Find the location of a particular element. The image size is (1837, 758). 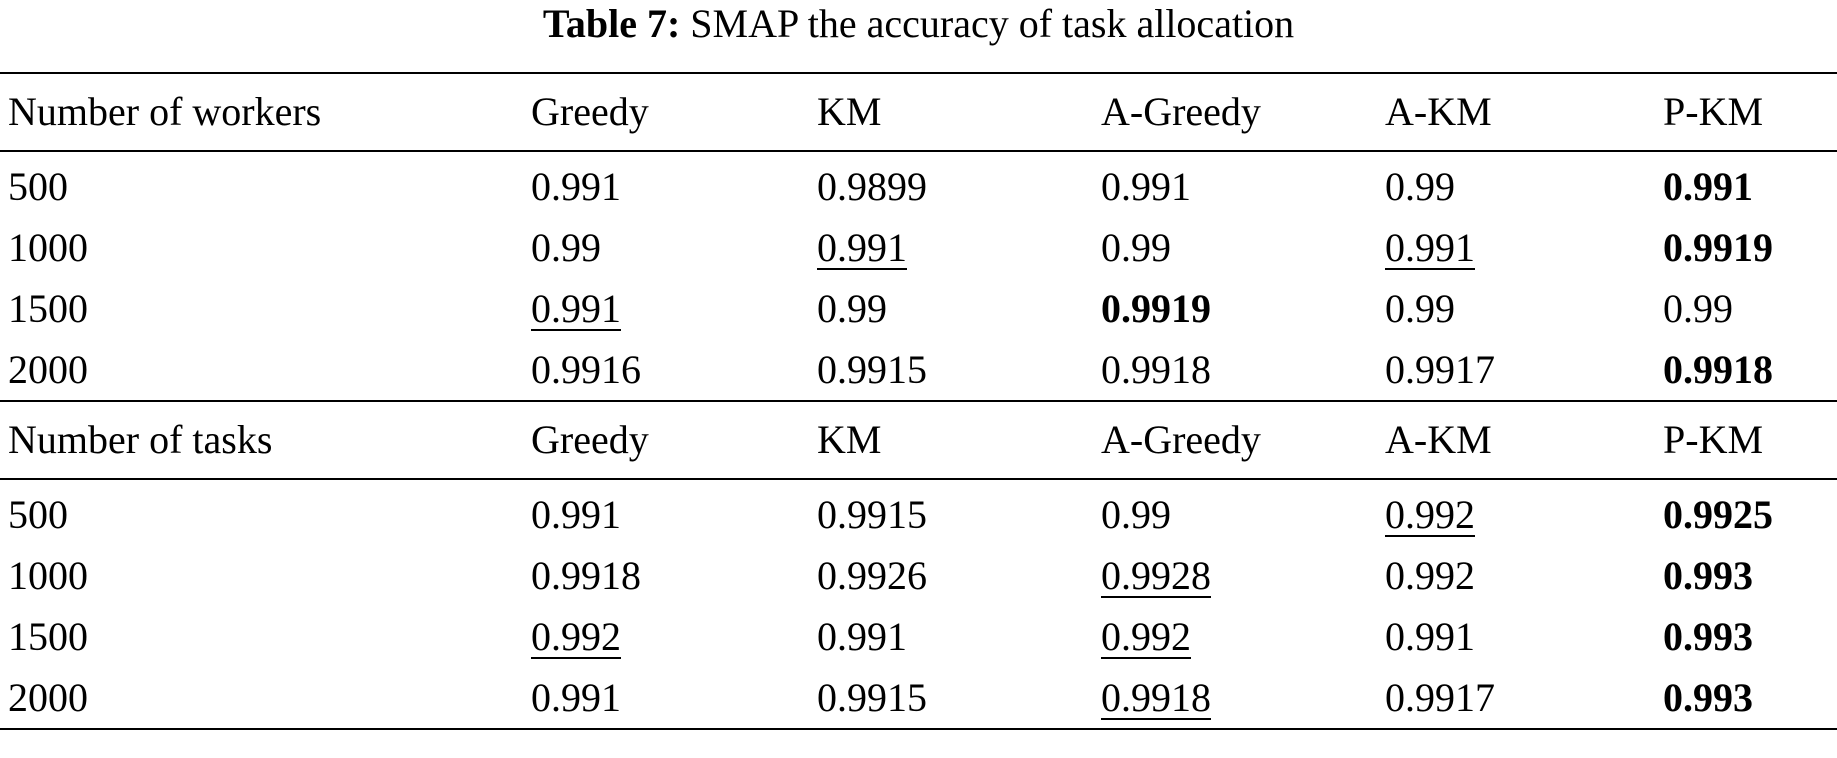

table-row: 2000 0.991 0.9915 0.9918 0.9917 0.993 is located at coordinates (918, 698).